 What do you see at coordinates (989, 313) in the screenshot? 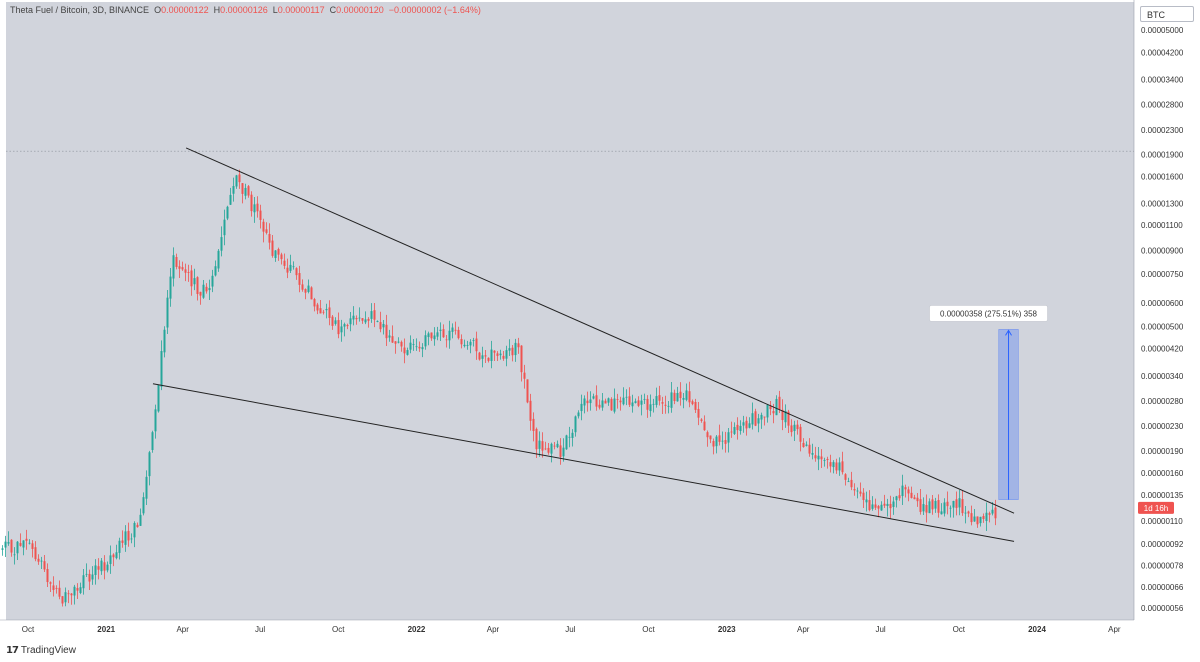
I see `projection-label: 0.00000358 (275.51%) 358` at bounding box center [989, 313].